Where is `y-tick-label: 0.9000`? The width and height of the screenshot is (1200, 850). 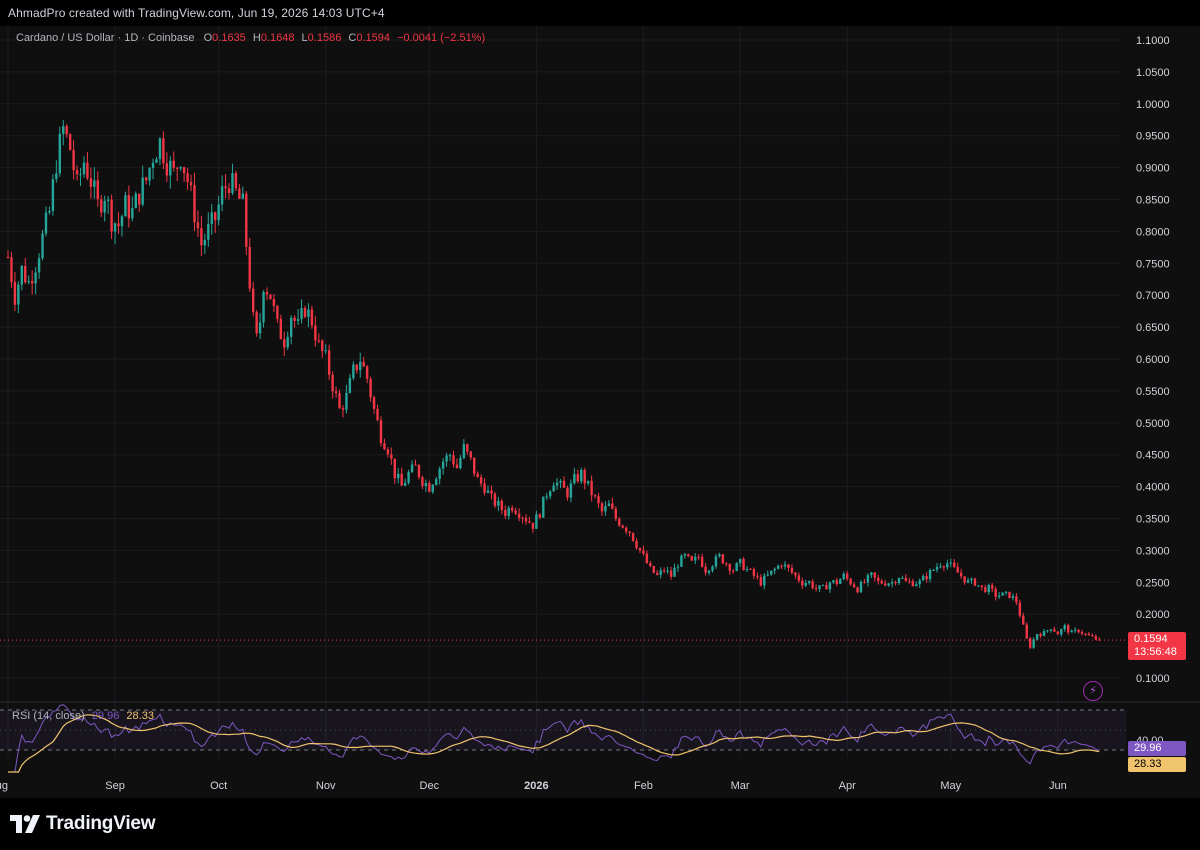
y-tick-label: 0.9000 is located at coordinates (1153, 169).